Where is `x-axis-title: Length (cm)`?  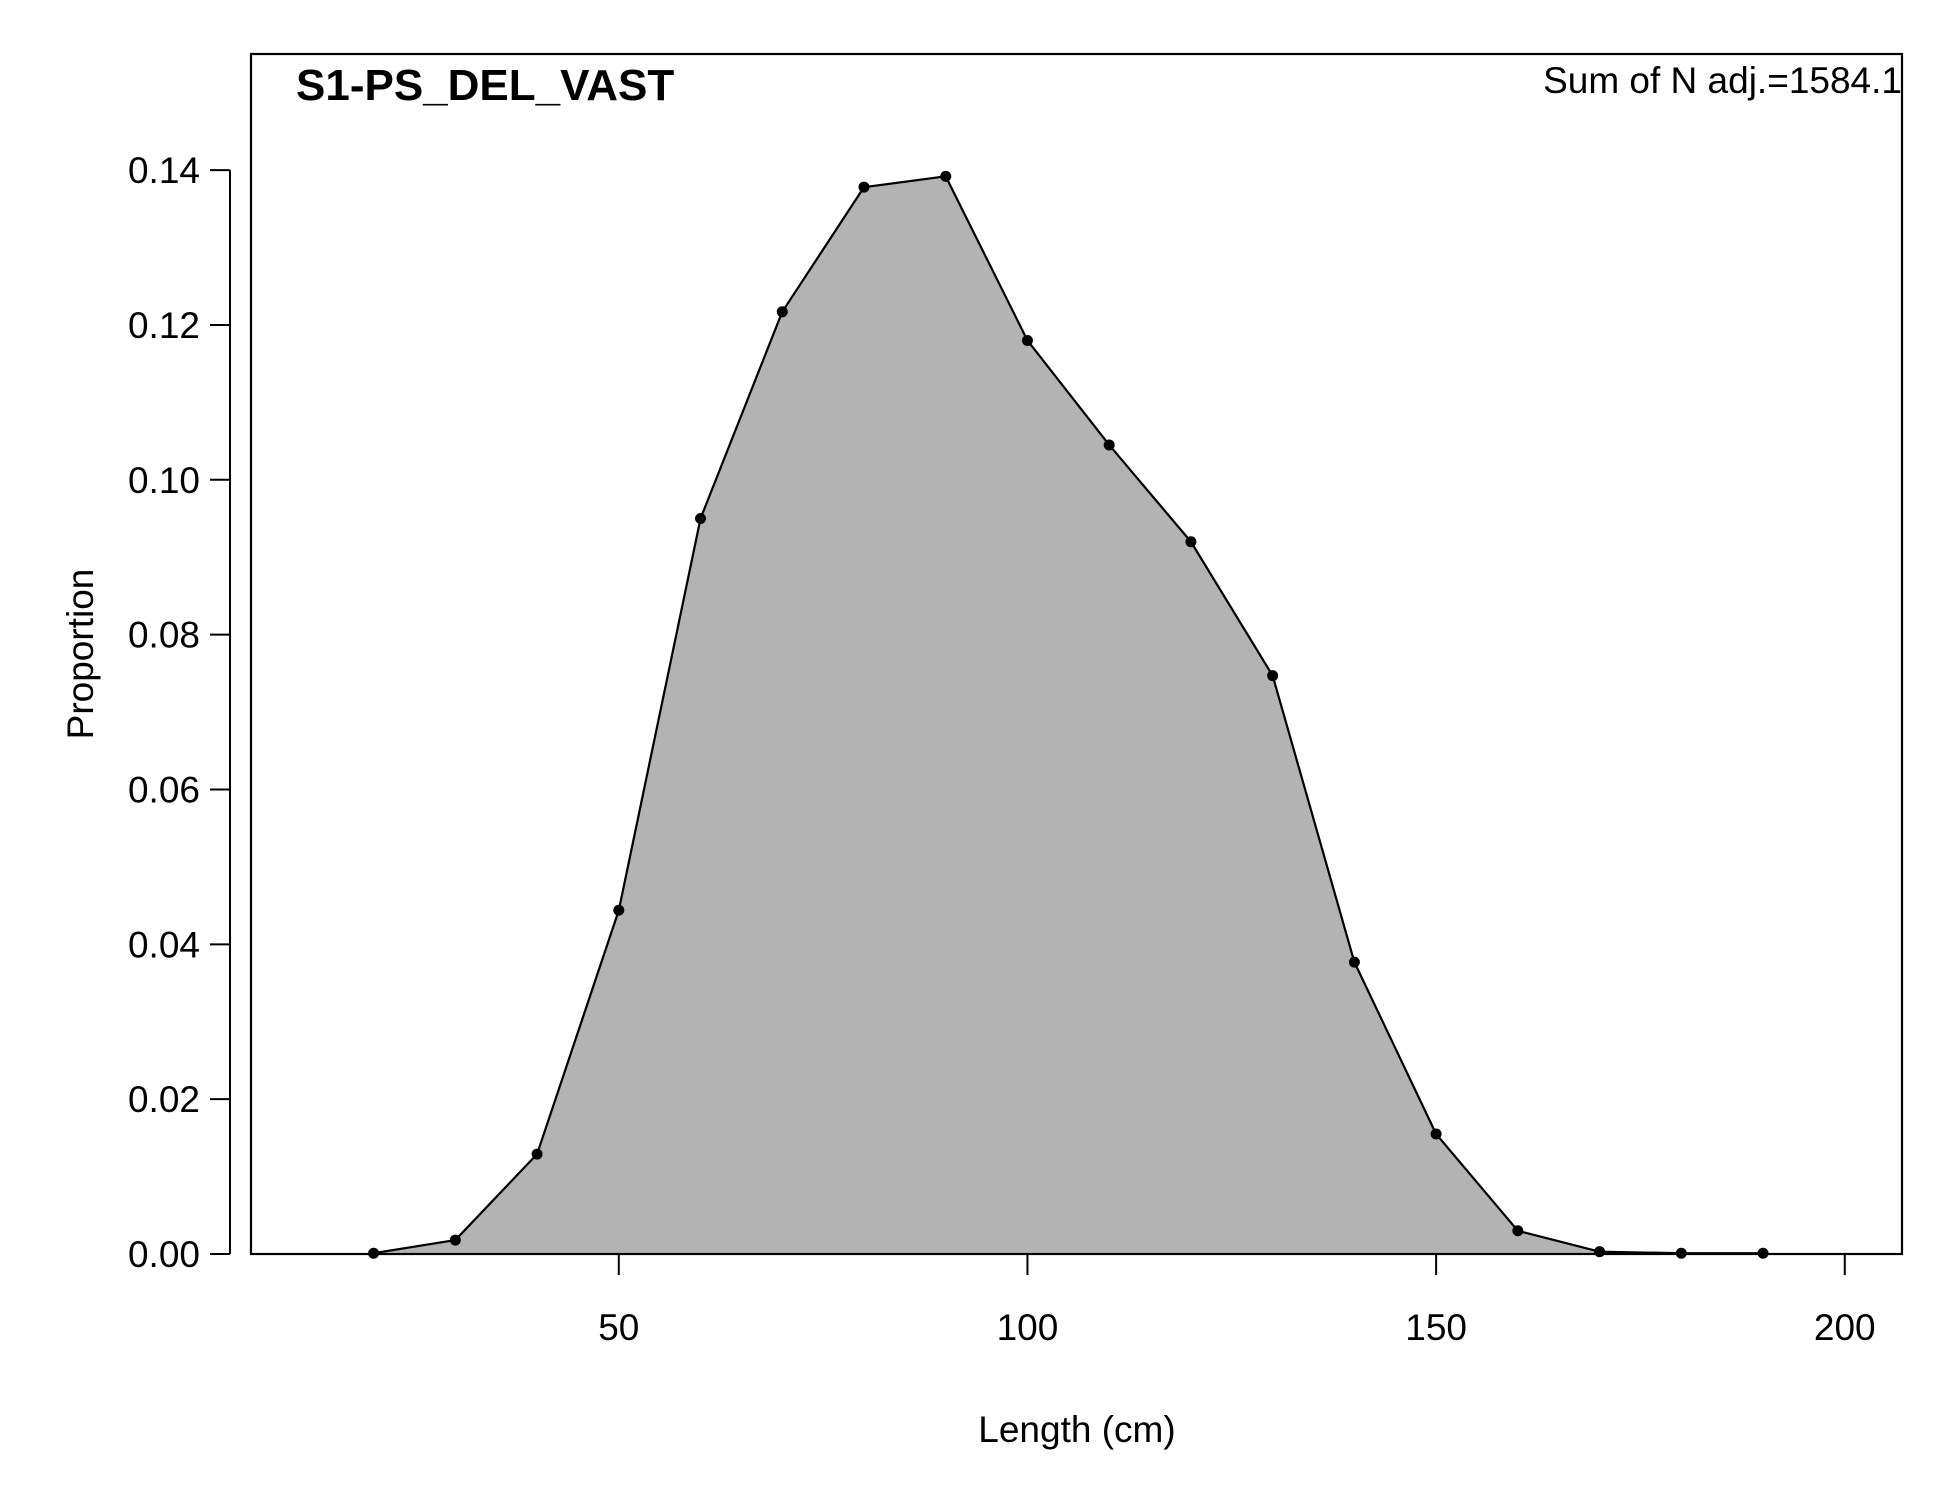 x-axis-title: Length (cm) is located at coordinates (1076, 1429).